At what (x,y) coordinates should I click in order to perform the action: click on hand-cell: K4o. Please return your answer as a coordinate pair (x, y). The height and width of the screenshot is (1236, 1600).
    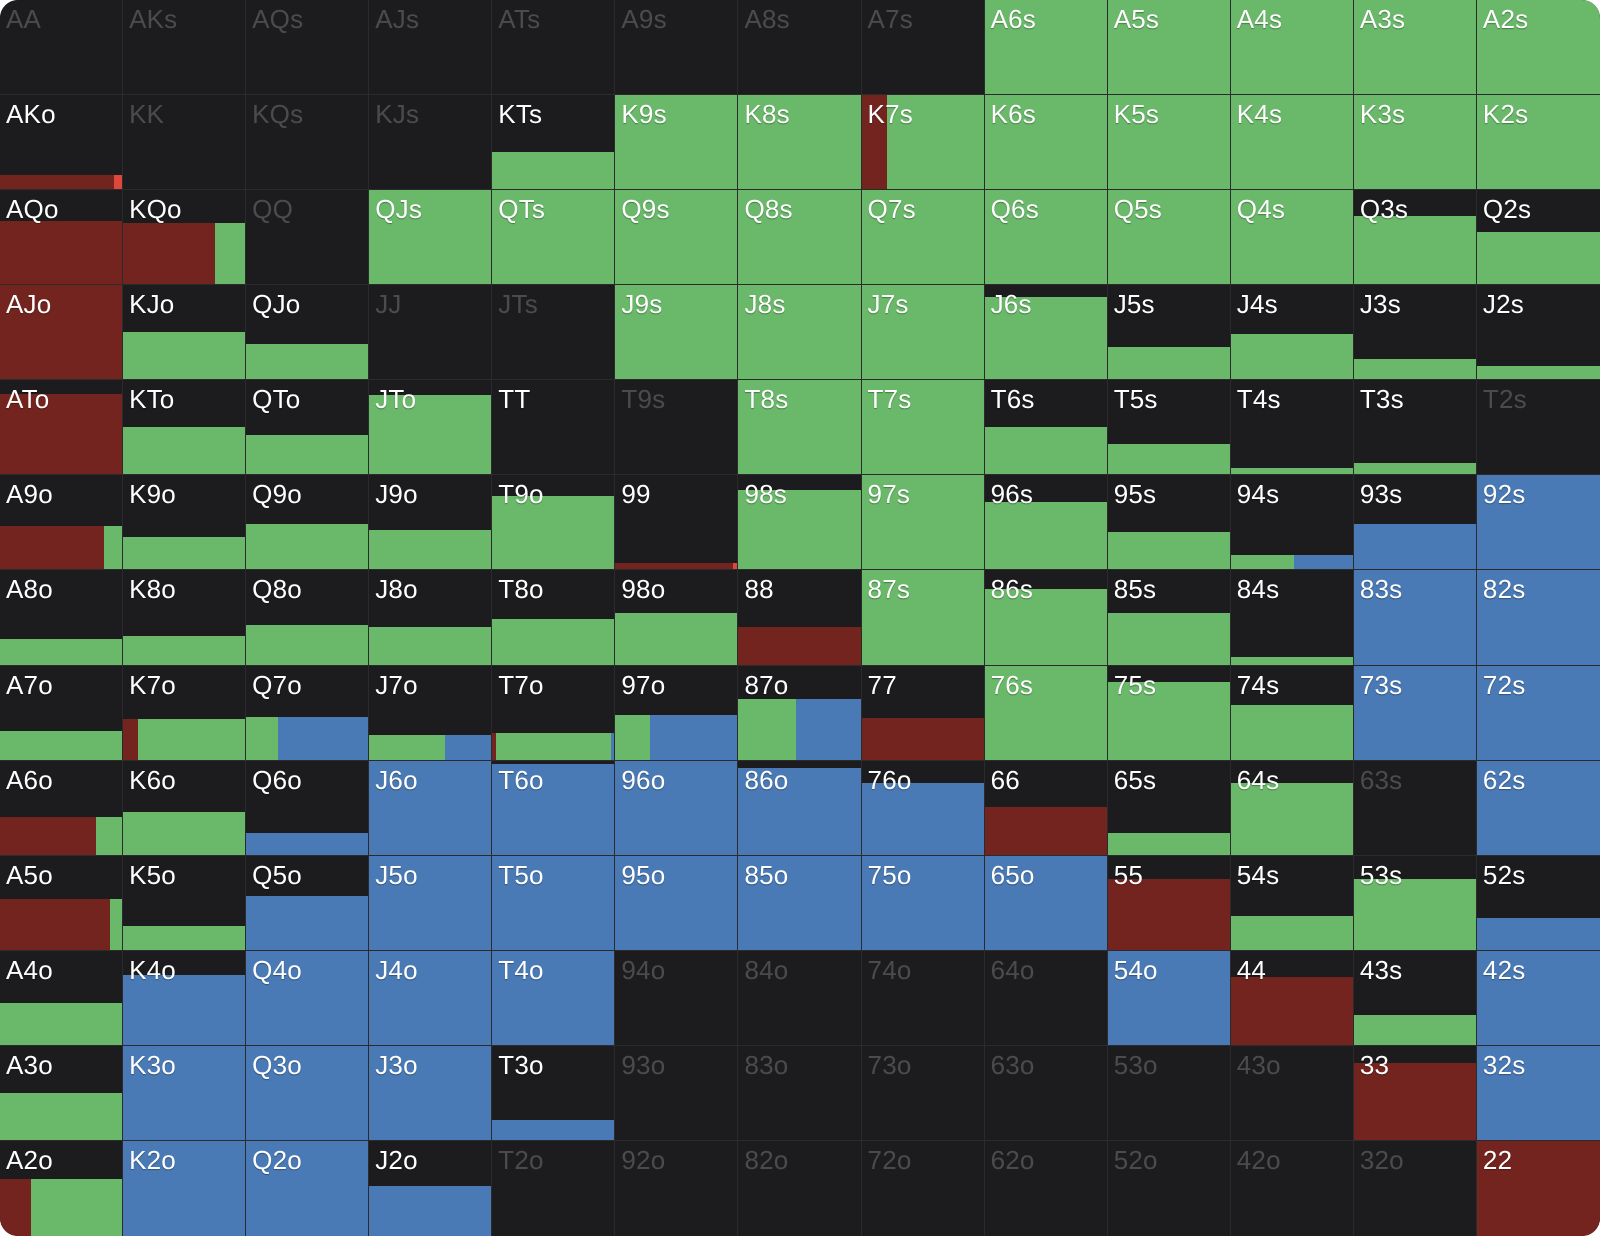
    Looking at the image, I should click on (185, 998).